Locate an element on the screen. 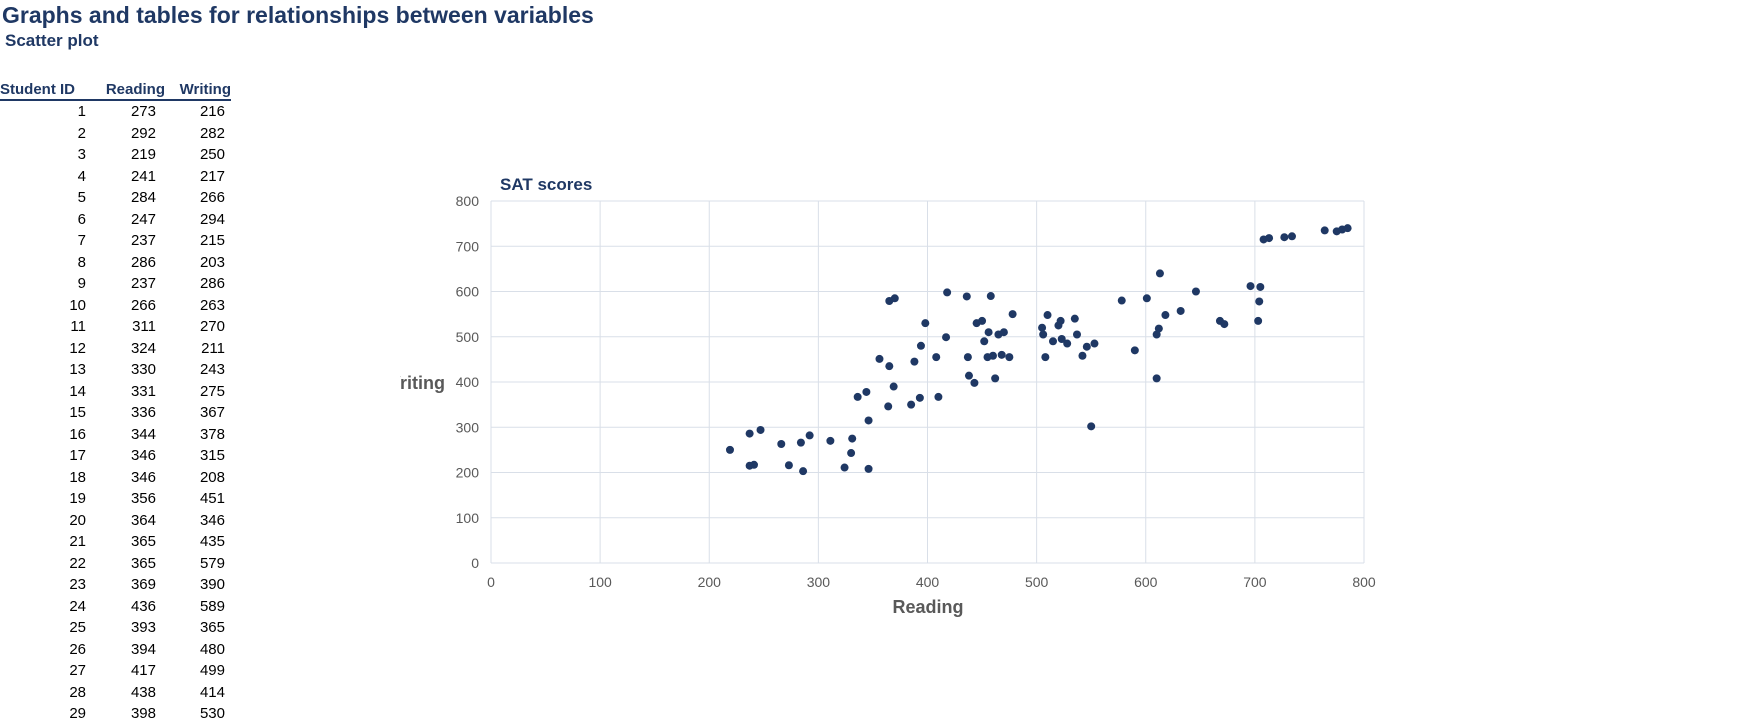 The image size is (1759, 725). cell-writing: 589 is located at coordinates (212, 606).